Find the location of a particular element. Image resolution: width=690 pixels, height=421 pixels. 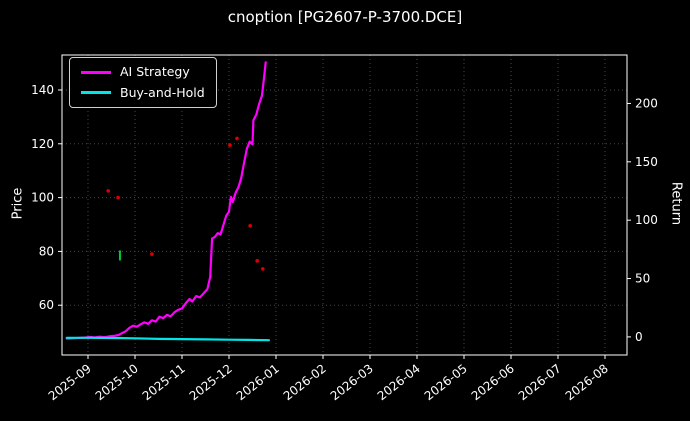

svg-text: 120 is located at coordinates (42, 144).